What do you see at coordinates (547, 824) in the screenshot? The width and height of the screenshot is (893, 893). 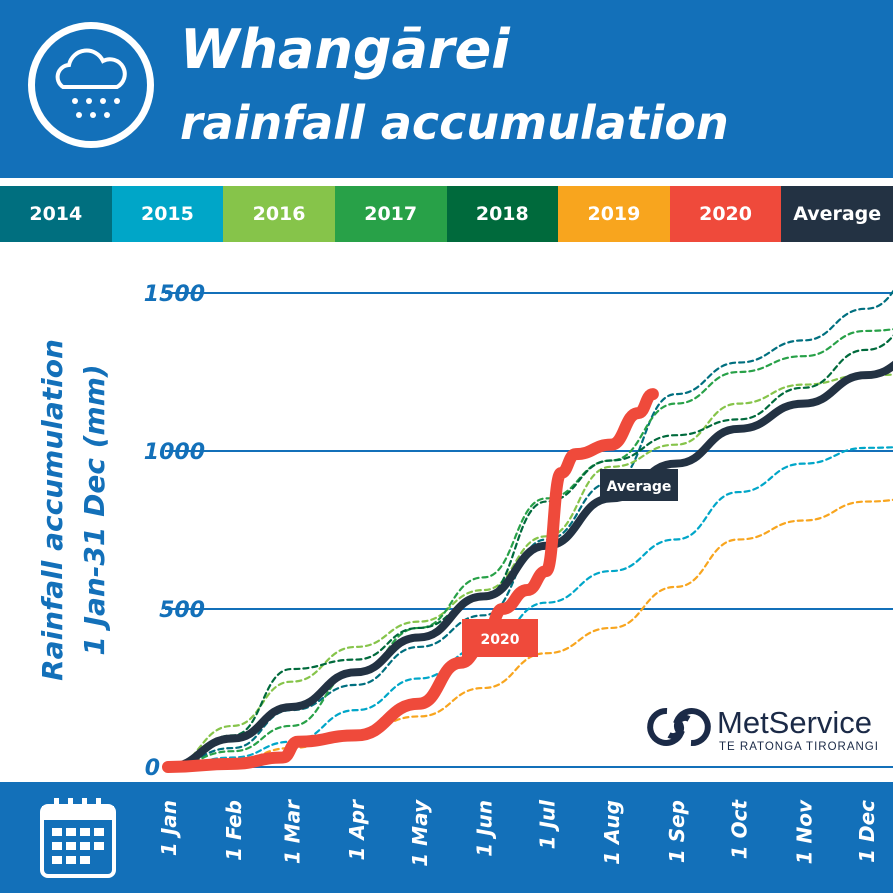 I see `x-tick-label: 1 Jul` at bounding box center [547, 824].